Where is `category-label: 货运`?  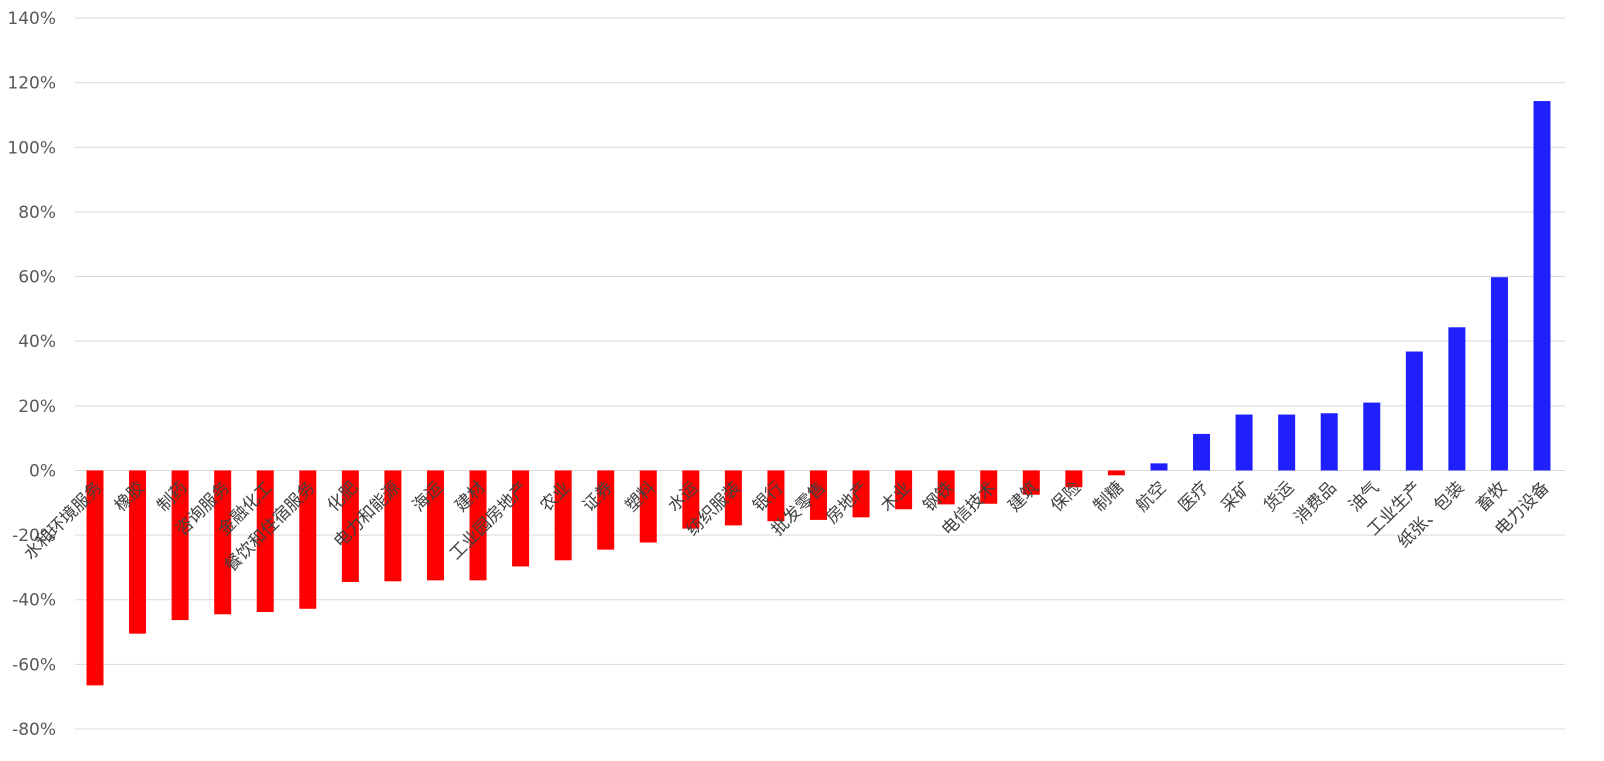
category-label: 货运 is located at coordinates (1279, 497).